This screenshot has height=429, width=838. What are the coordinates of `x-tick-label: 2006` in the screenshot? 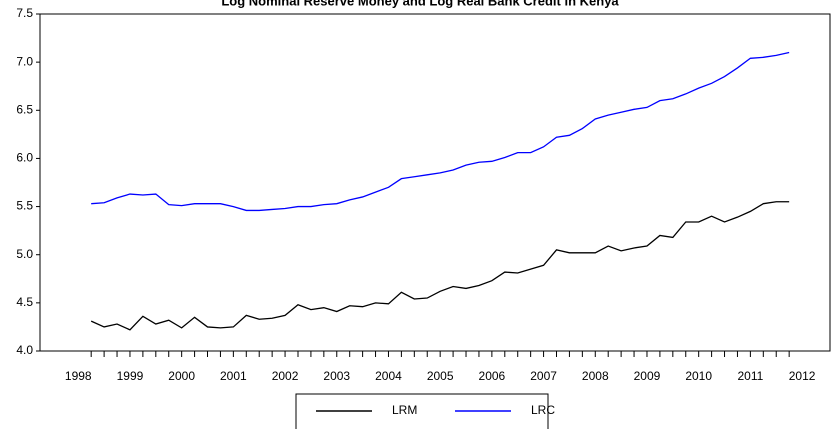 It's located at (492, 376).